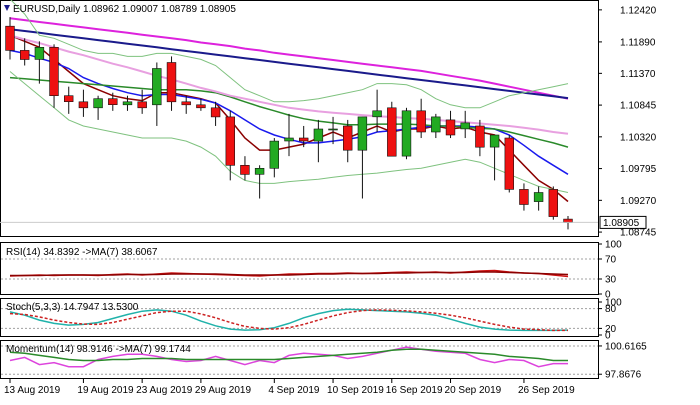 The width and height of the screenshot is (700, 405). Describe the element at coordinates (546, 390) in the screenshot. I see `time-tick-label: 26 Sep 2019` at that location.